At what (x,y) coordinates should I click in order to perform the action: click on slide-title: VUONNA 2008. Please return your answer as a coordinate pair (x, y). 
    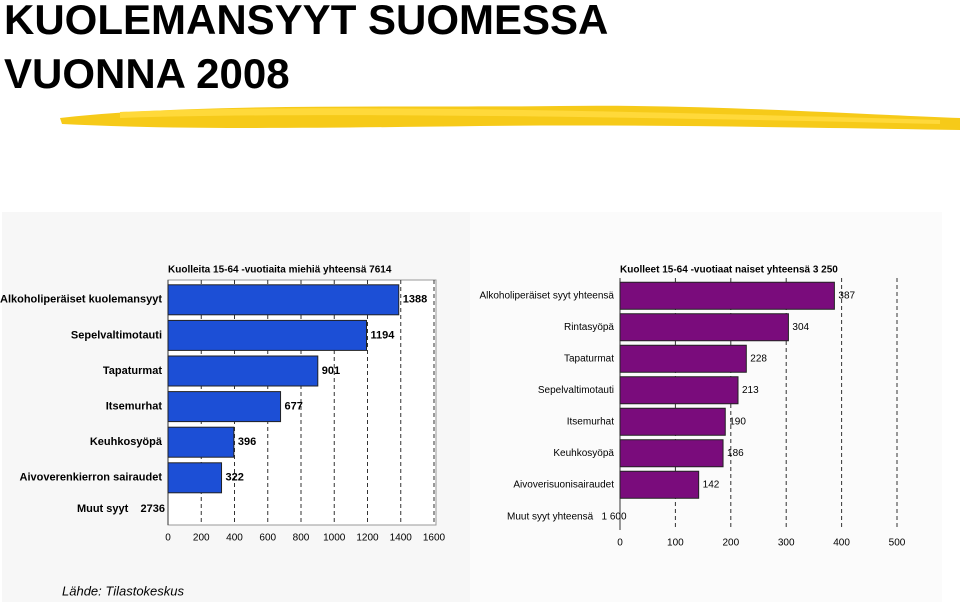
    Looking at the image, I should click on (147, 73).